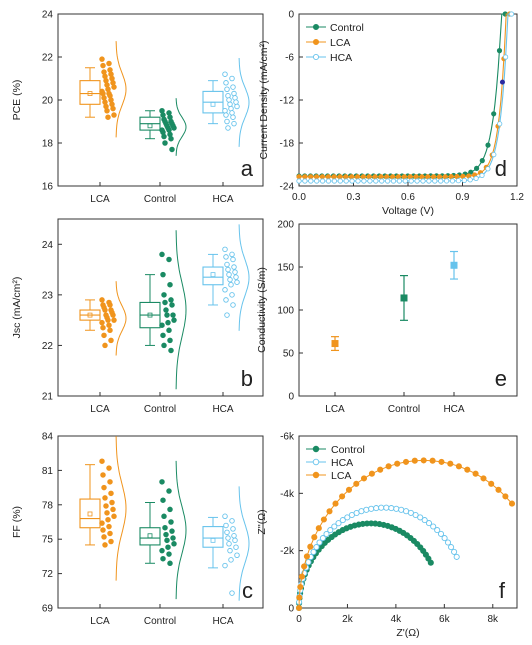  What do you see at coordinates (48, 295) in the screenshot?
I see `y-tick-label: 23` at bounding box center [48, 295].